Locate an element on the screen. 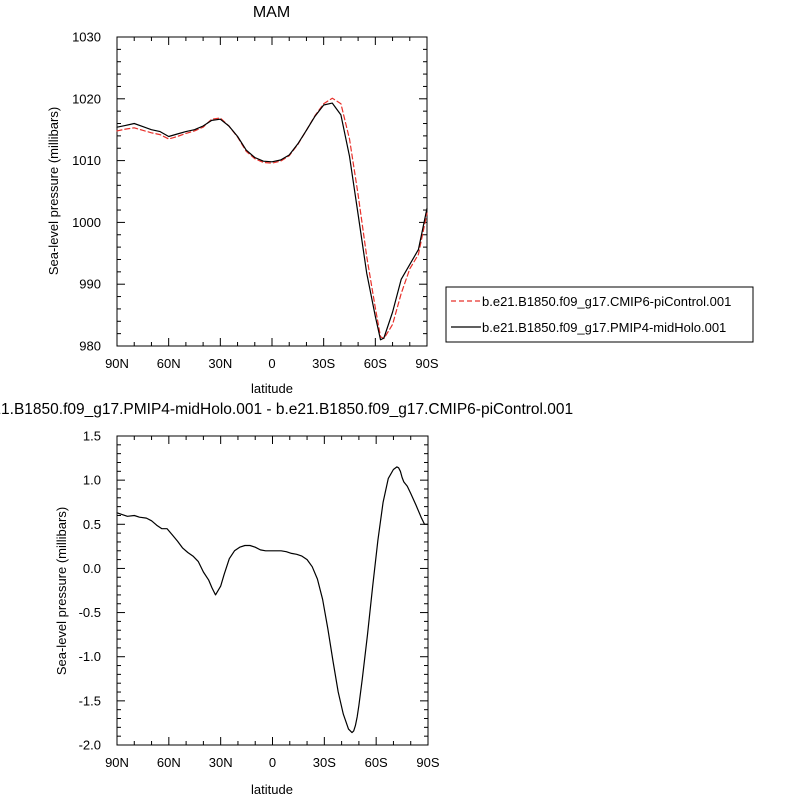 This screenshot has height=800, width=800. y-tick-label: 1030 is located at coordinates (86, 37).